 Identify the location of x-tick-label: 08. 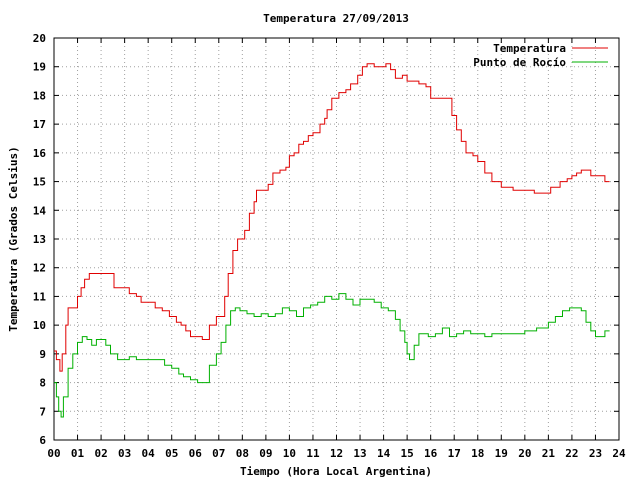
(242, 453).